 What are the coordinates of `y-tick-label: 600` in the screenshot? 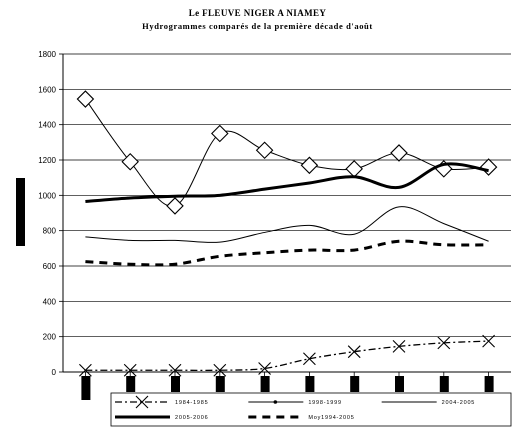 It's located at (50, 266).